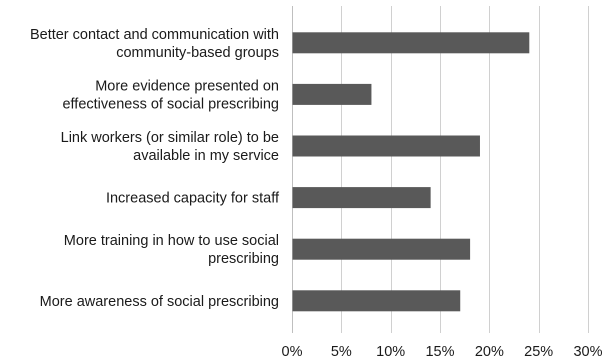 This screenshot has width=605, height=357. Describe the element at coordinates (197, 53) in the screenshot. I see `category-label: community-based groups` at that location.